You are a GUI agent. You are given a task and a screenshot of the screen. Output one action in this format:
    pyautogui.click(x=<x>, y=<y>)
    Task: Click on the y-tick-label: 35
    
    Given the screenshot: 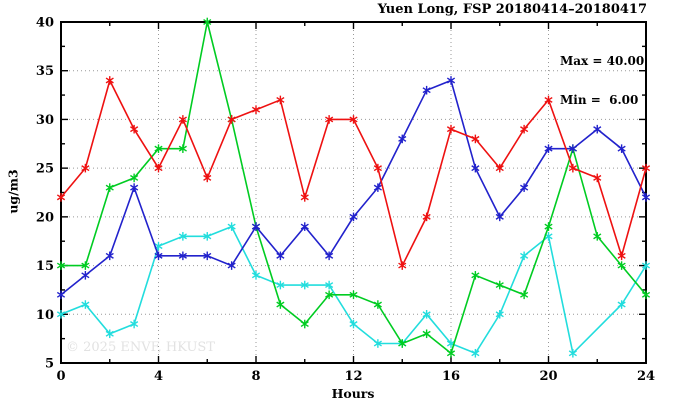 What is the action you would take?
    pyautogui.click(x=45, y=71)
    